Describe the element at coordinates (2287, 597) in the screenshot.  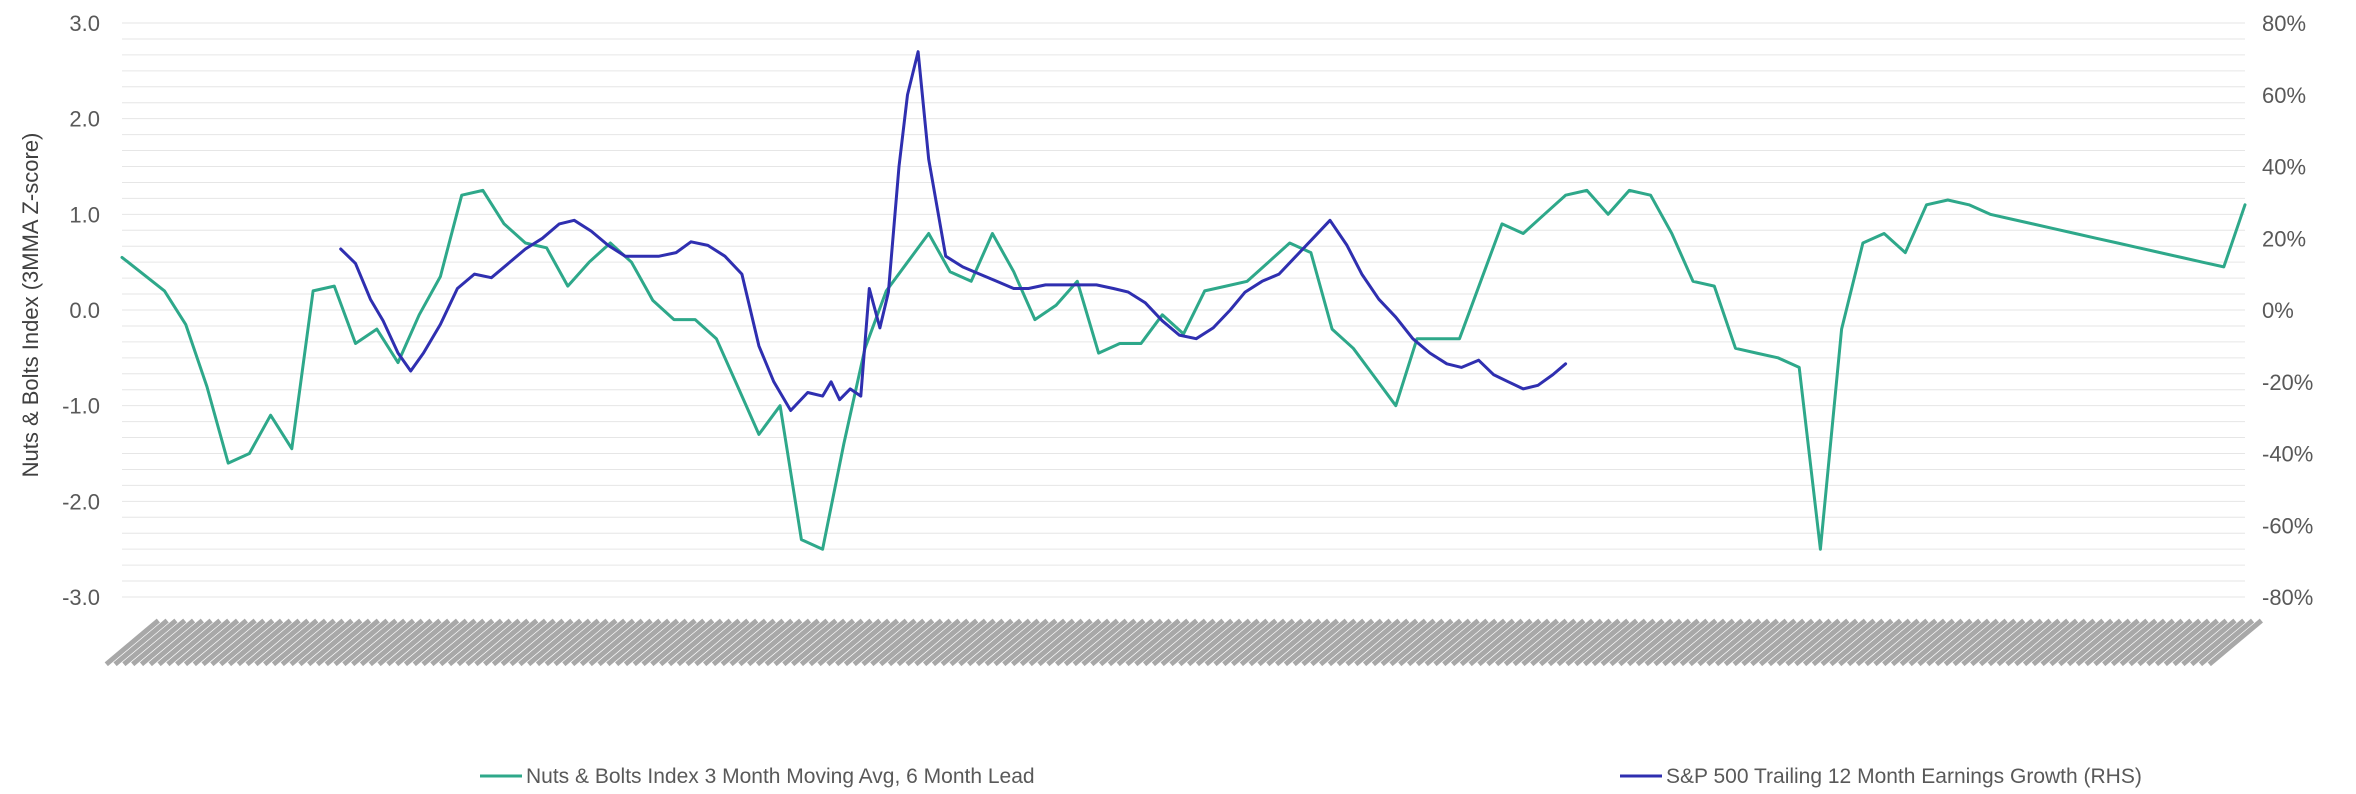
I see `right-y-tick-label: -80%` at that location.